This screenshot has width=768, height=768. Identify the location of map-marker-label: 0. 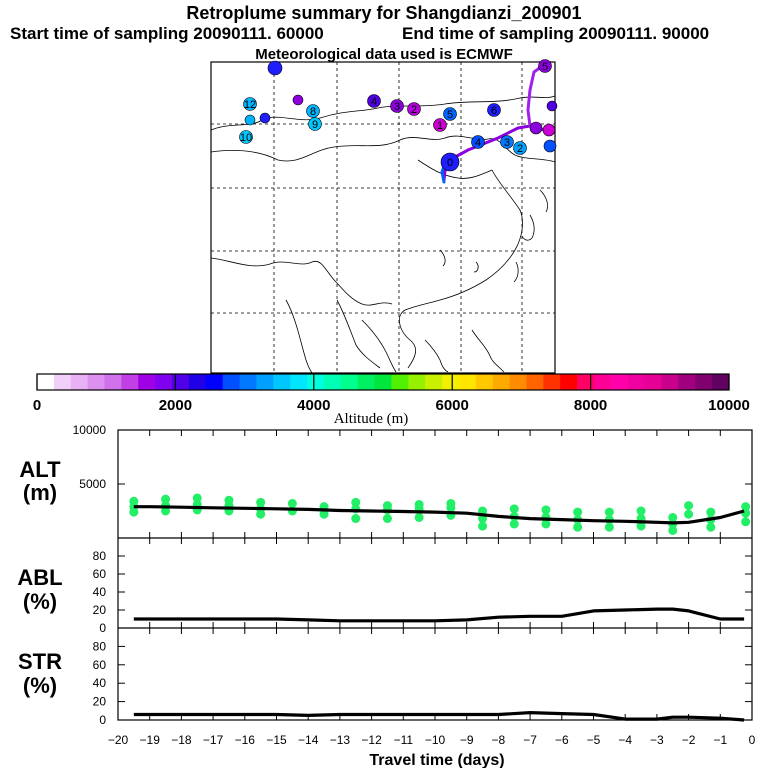
(450, 163).